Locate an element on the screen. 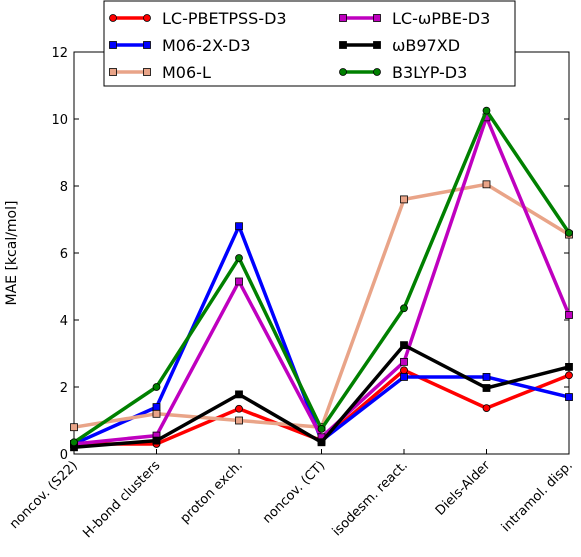 This screenshot has width=581, height=557. y-tick-label: 0 is located at coordinates (64, 455).